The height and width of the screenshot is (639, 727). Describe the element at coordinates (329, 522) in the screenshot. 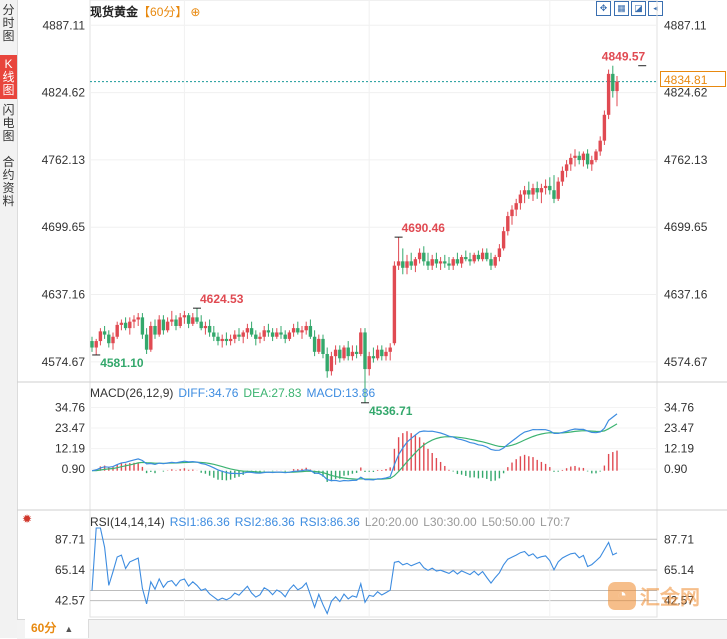

I see `rsi3-value: RSI3:86.36` at that location.